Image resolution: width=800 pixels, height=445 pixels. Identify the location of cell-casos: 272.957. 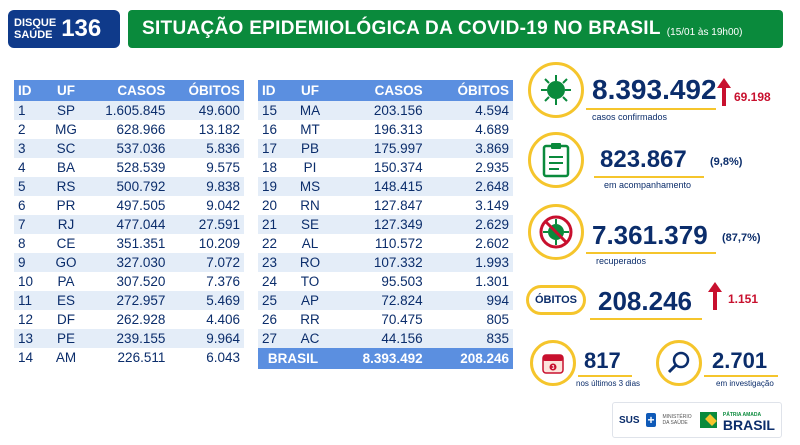
(127, 300).